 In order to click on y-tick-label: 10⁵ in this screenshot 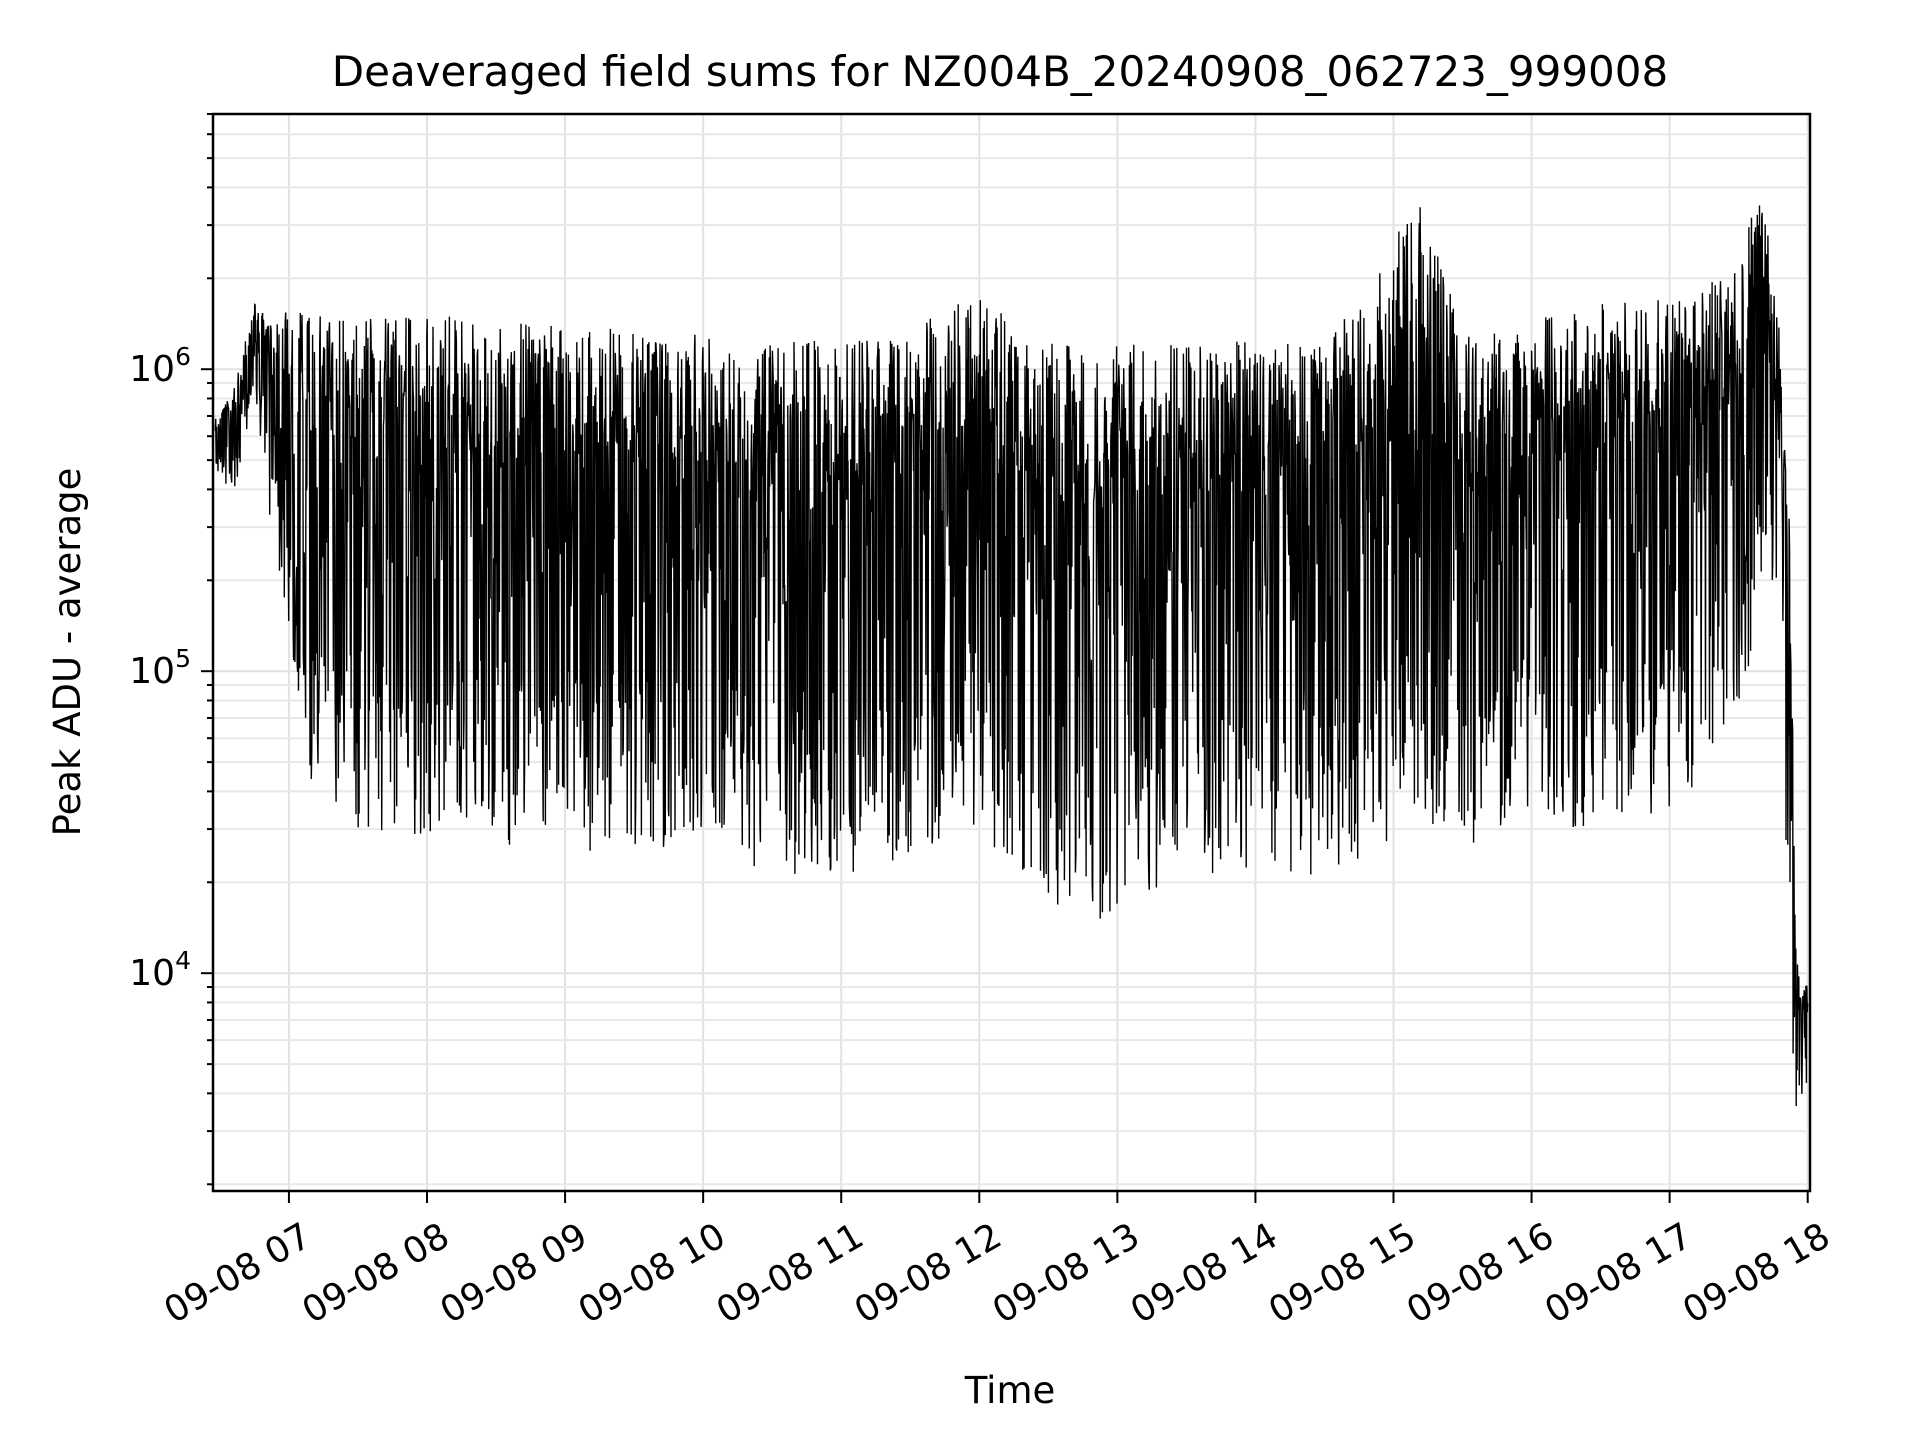, I will do `click(160, 668)`.